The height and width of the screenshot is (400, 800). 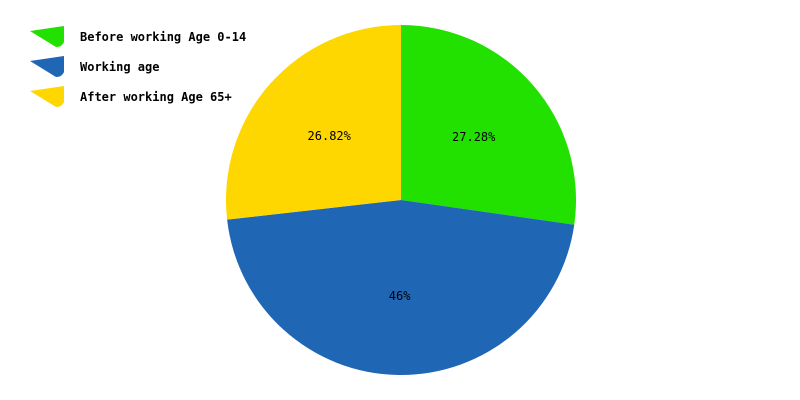 I want to click on slice-labels: 27.28% 46% 26.82%, so click(x=402, y=216).